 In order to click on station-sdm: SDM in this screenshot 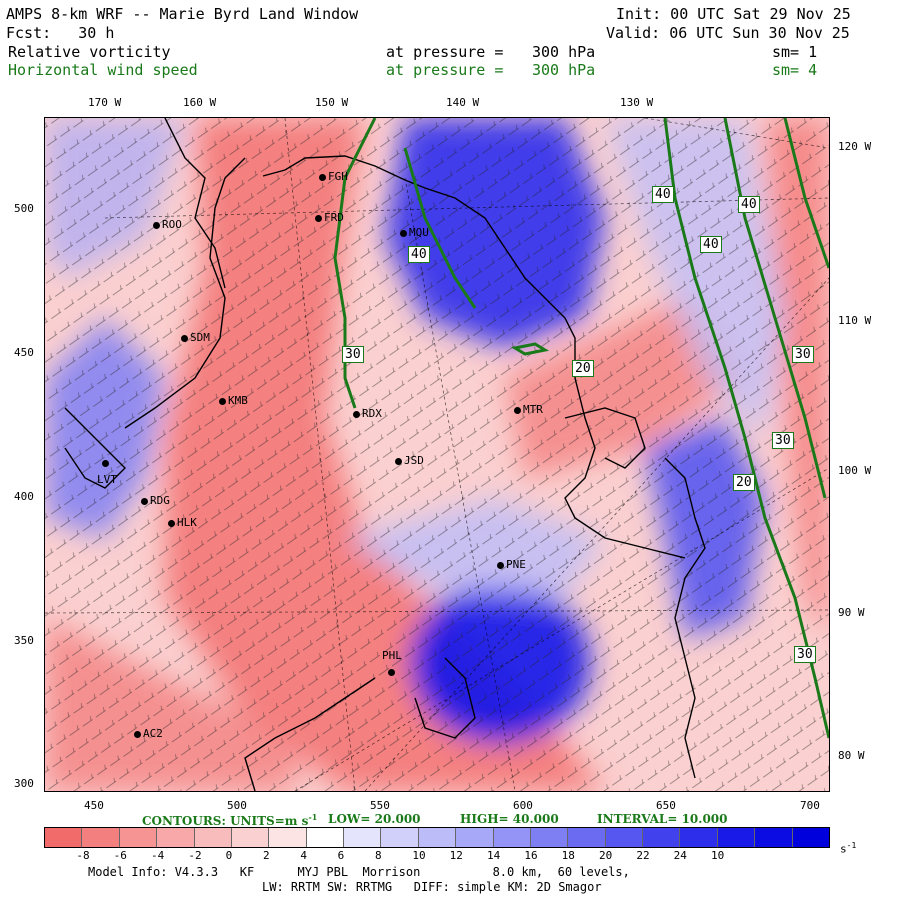, I will do `click(195, 337)`.